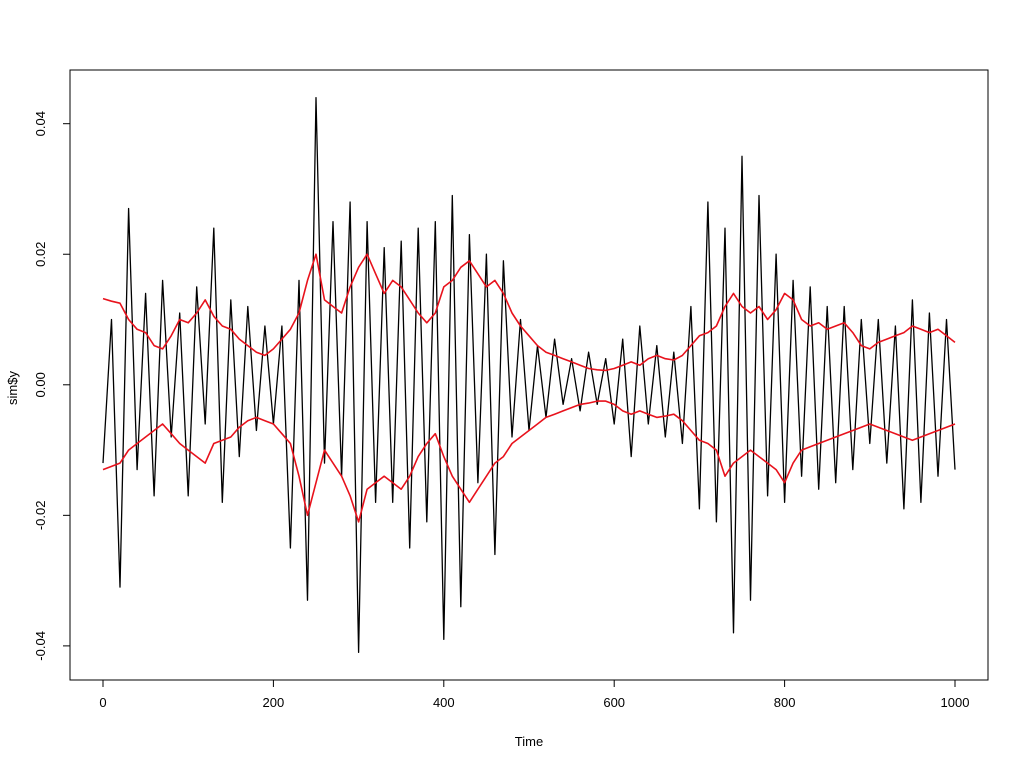  What do you see at coordinates (785, 702) in the screenshot?
I see `x-tick-label: 800` at bounding box center [785, 702].